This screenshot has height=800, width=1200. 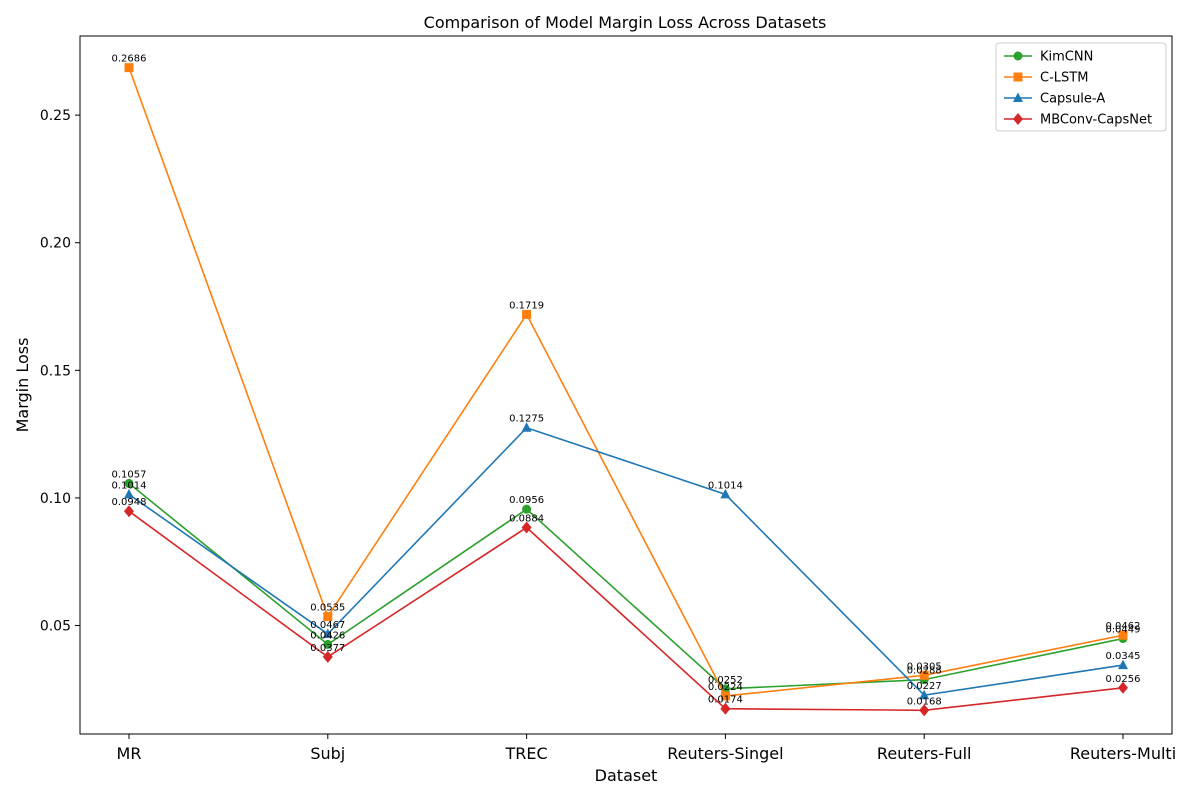 I want to click on data-label: 0.0224, so click(x=725, y=687).